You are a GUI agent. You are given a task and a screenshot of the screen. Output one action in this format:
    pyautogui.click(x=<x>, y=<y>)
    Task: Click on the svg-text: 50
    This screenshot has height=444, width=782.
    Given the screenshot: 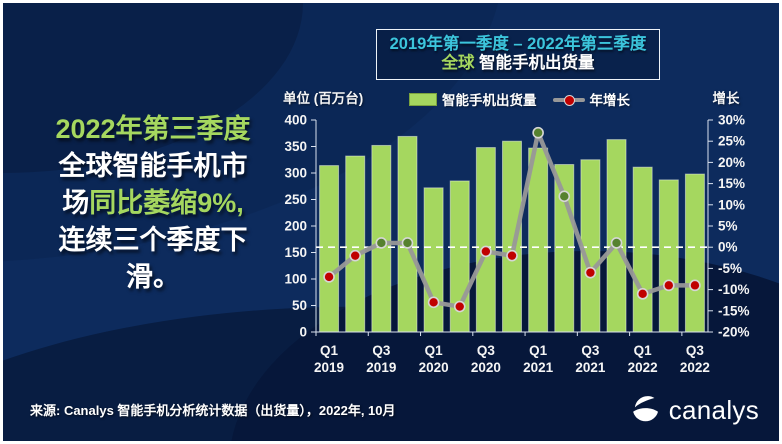 What is the action you would take?
    pyautogui.click(x=299, y=305)
    